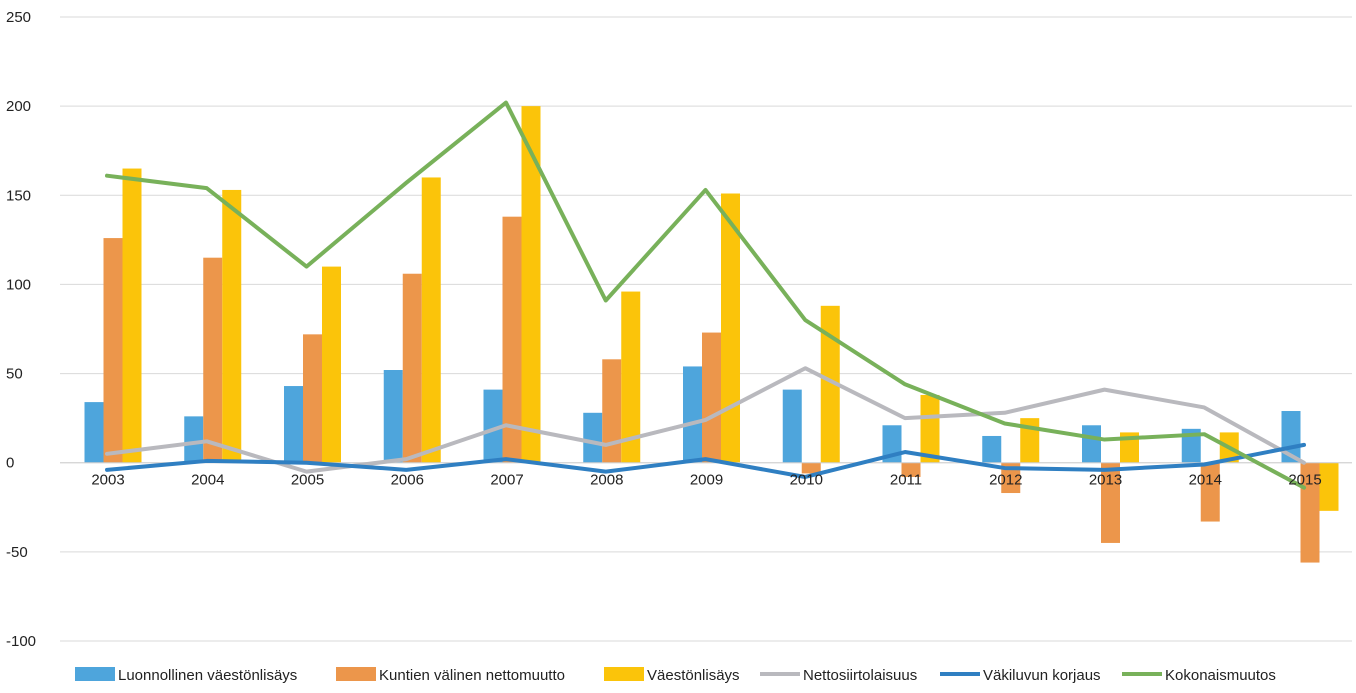 The height and width of the screenshot is (693, 1356). What do you see at coordinates (1304, 480) in the screenshot?
I see `x-tick-label: 2015` at bounding box center [1304, 480].